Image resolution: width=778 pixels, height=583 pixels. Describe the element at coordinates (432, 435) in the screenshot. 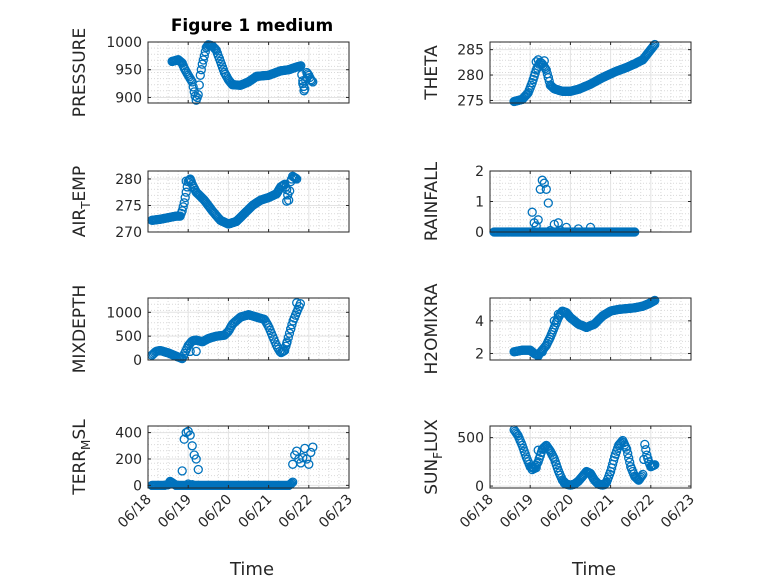

I see `y-axis-label-tail: LUX` at that location.